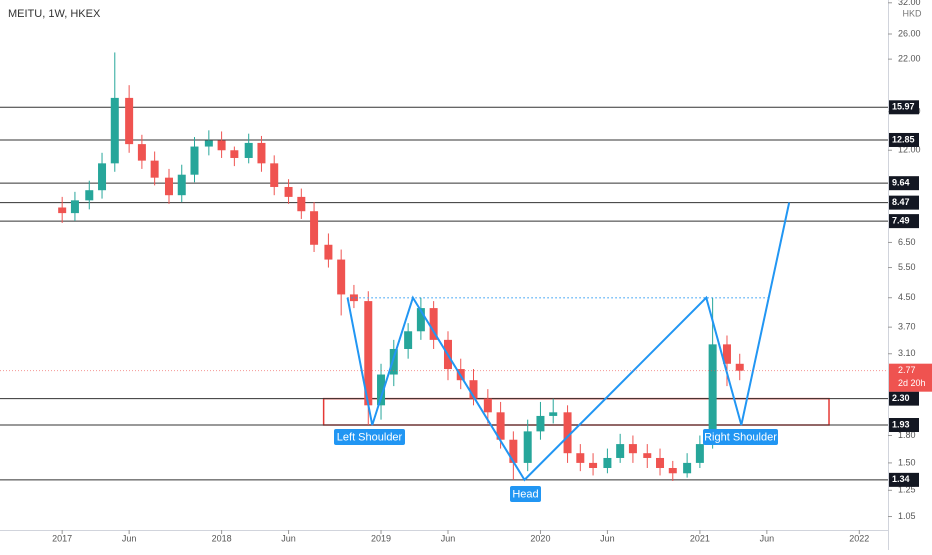 This screenshot has width=932, height=555. I want to click on y-tick-label: 5.50, so click(907, 267).